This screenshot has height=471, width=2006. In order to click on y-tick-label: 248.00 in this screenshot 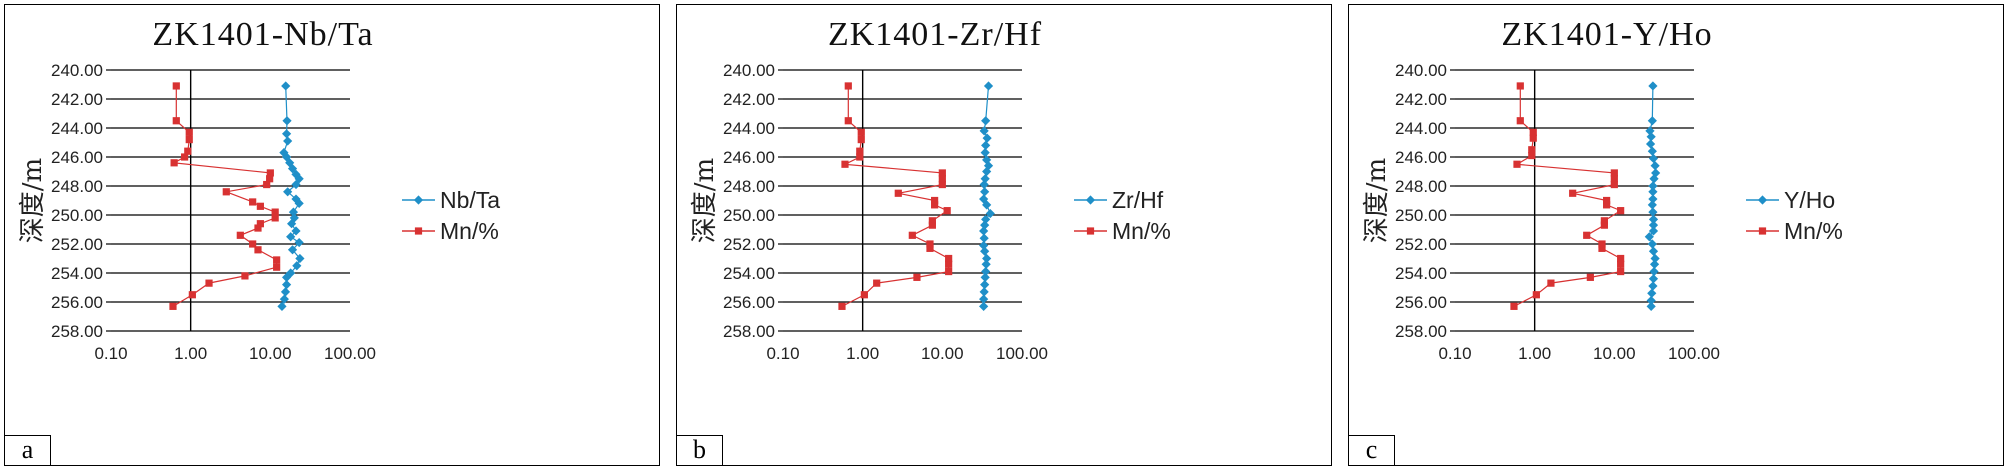, I will do `click(77, 186)`.